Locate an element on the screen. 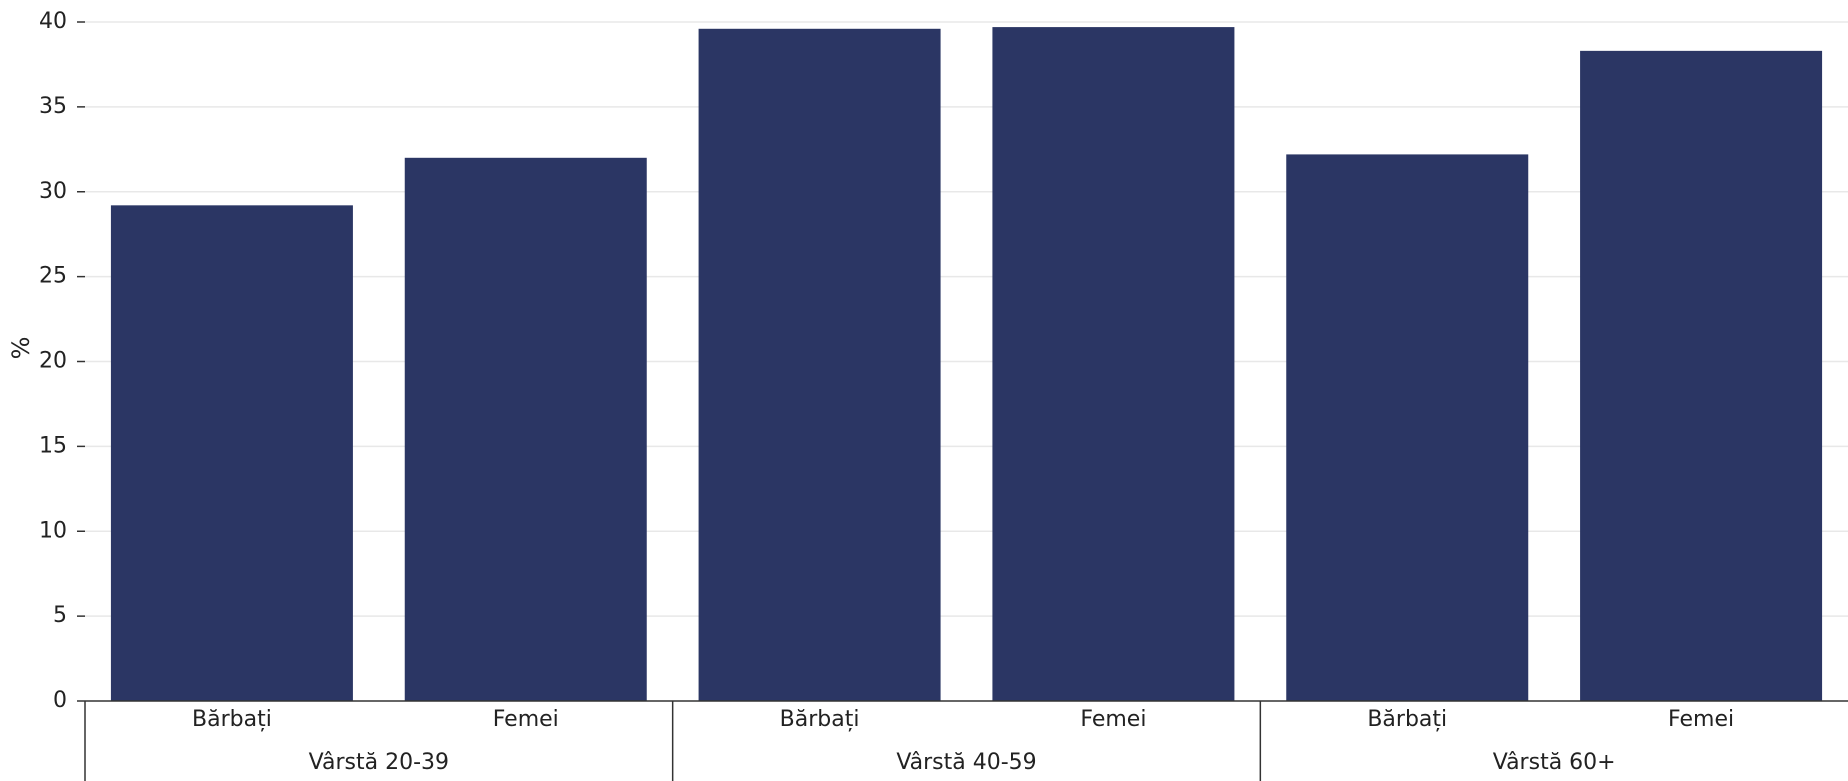  y-tick-label: 10 is located at coordinates (53, 530).